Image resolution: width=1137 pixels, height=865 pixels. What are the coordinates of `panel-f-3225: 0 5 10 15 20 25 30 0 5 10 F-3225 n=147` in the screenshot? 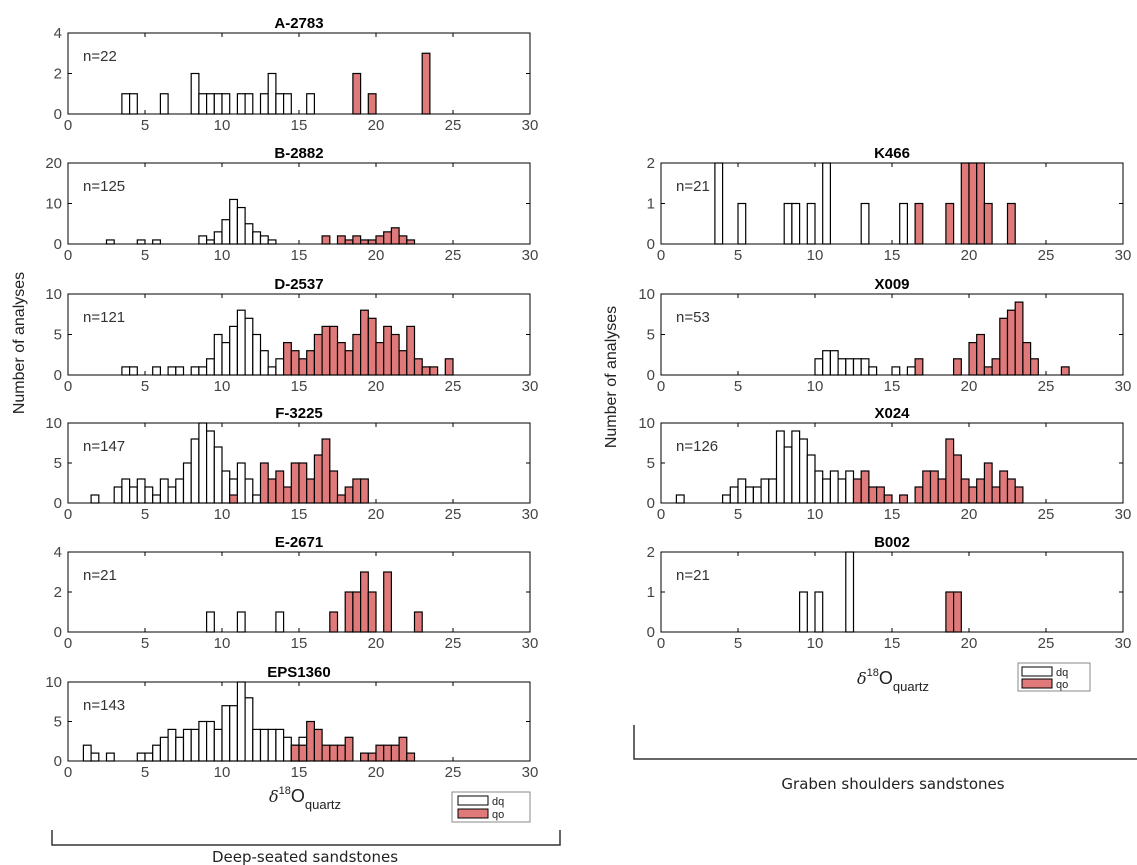 It's located at (291, 464).